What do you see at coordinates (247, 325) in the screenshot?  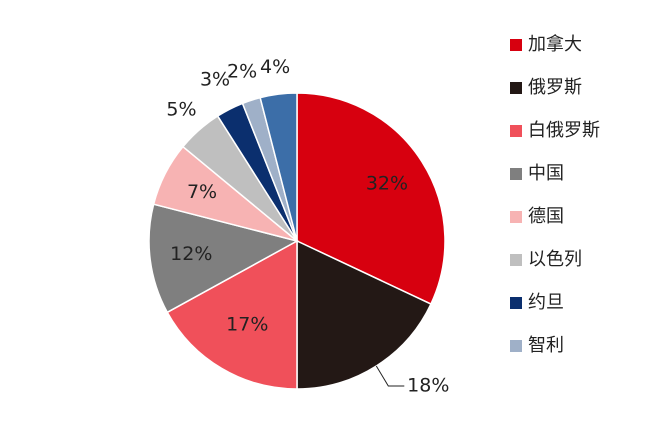 I see `data-label: 17%` at bounding box center [247, 325].